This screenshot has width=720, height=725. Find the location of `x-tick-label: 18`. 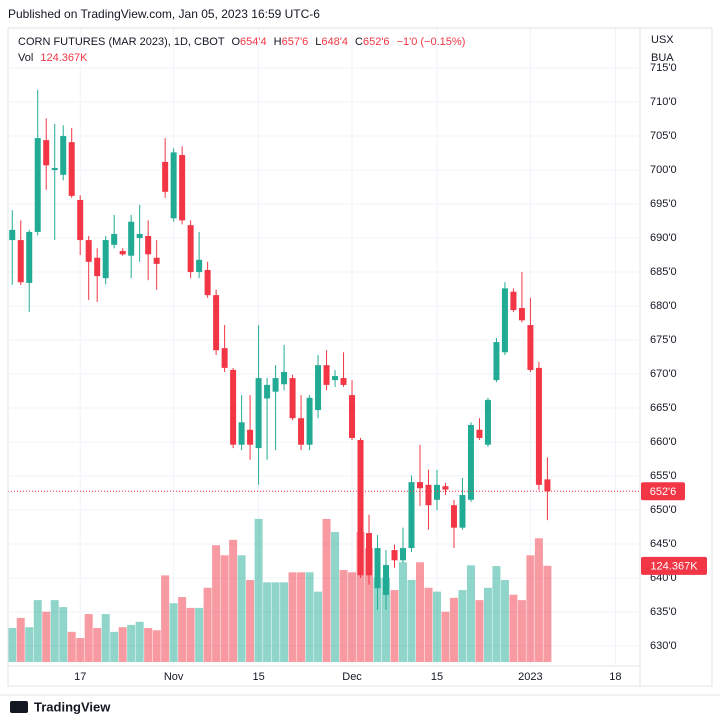

x-tick-label: 18 is located at coordinates (615, 677).